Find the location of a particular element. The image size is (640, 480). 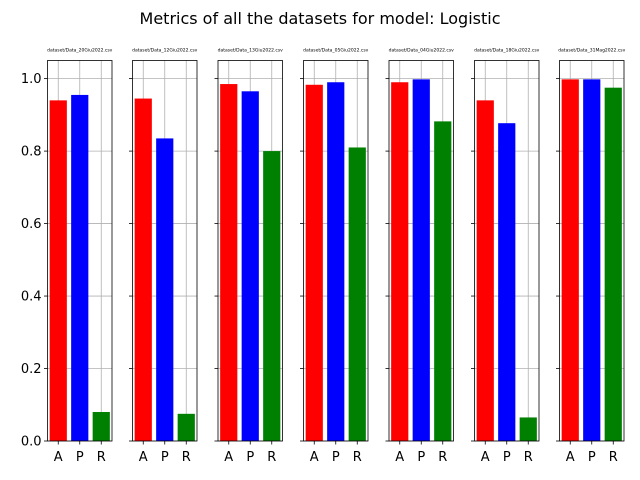

subplot-title: dataset/Data_13Giu2022.csv is located at coordinates (251, 51).